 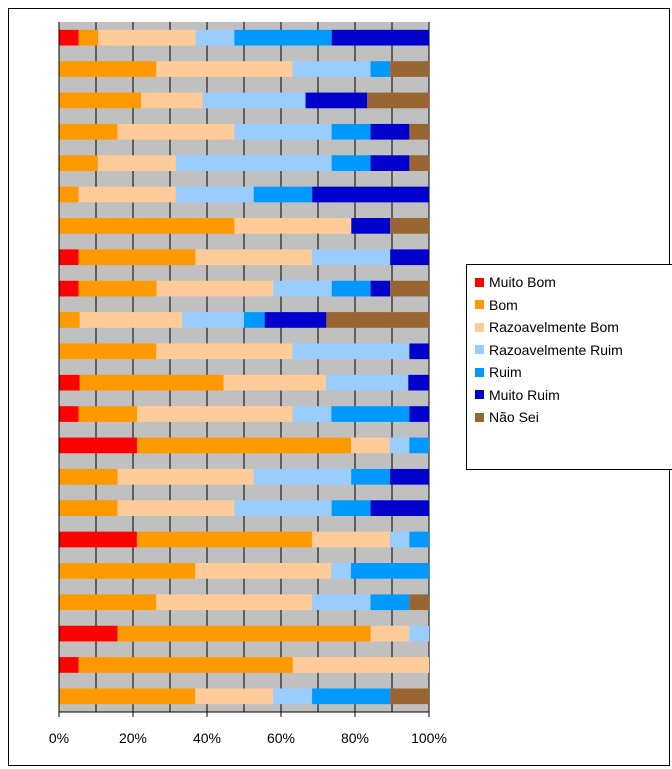 What do you see at coordinates (573, 395) in the screenshot?
I see `legend-item: Muito Ruim` at bounding box center [573, 395].